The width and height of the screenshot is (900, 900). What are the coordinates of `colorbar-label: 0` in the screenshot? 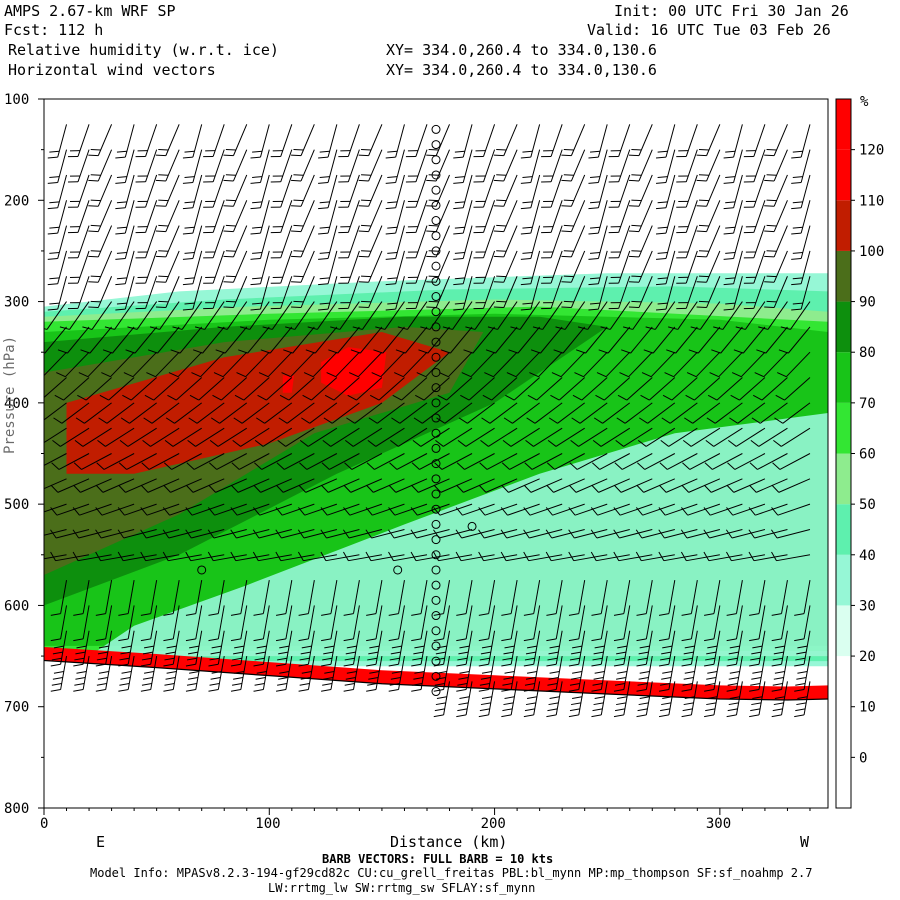 It's located at (863, 758).